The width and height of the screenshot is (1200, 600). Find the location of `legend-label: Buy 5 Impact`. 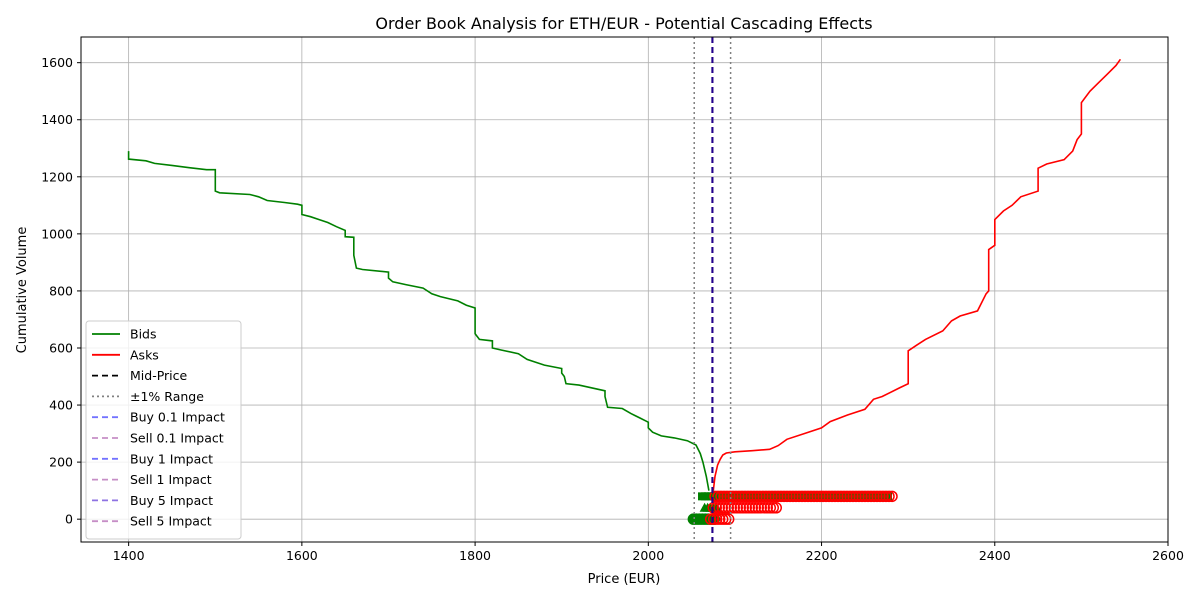

legend-label: Buy 5 Impact is located at coordinates (171, 500).